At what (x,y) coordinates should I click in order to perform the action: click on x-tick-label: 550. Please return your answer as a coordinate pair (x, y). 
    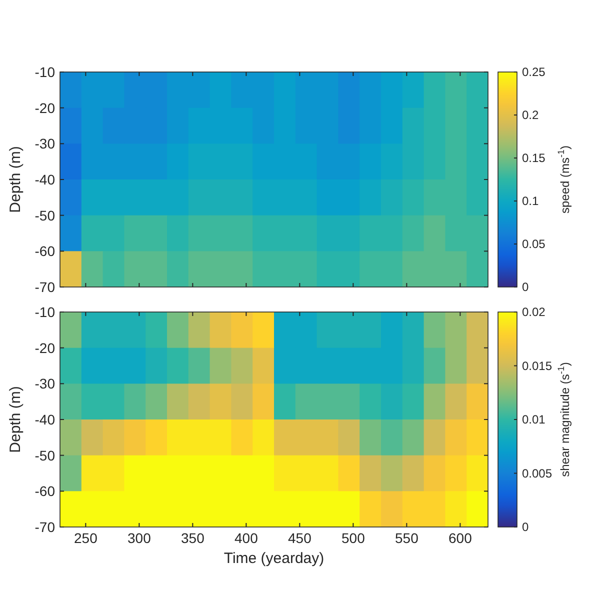
    Looking at the image, I should click on (407, 538).